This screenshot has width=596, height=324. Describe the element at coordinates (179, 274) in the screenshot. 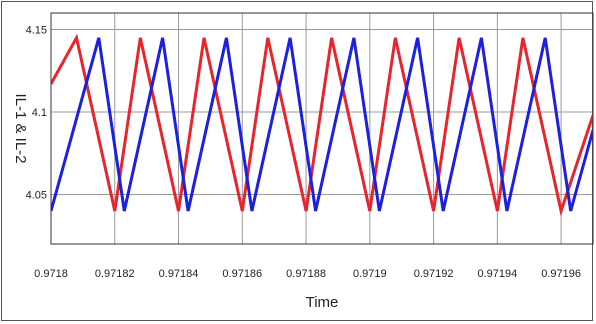

I see `x-tick-label: 0.97184` at that location.